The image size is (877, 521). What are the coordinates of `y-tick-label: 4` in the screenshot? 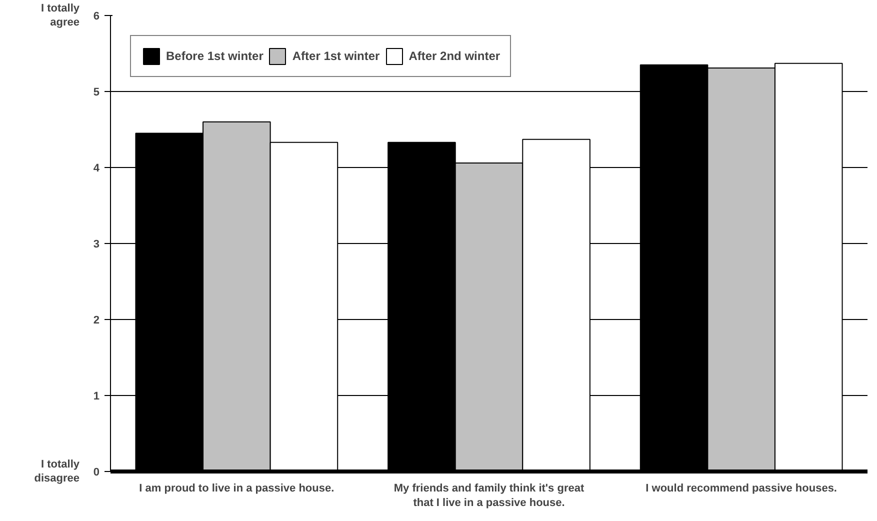 It's located at (96, 168).